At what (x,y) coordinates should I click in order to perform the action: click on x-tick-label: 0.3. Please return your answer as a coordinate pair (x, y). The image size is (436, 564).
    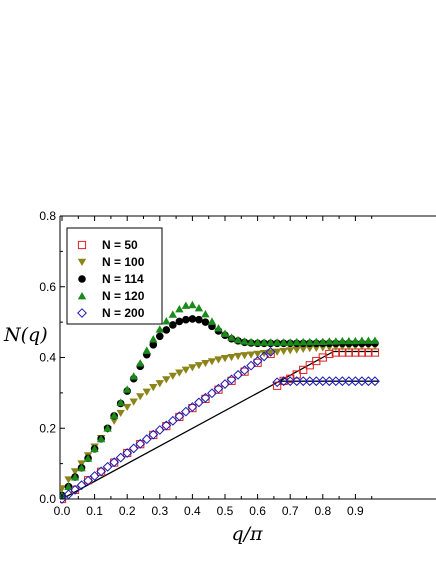
    Looking at the image, I should click on (159, 511).